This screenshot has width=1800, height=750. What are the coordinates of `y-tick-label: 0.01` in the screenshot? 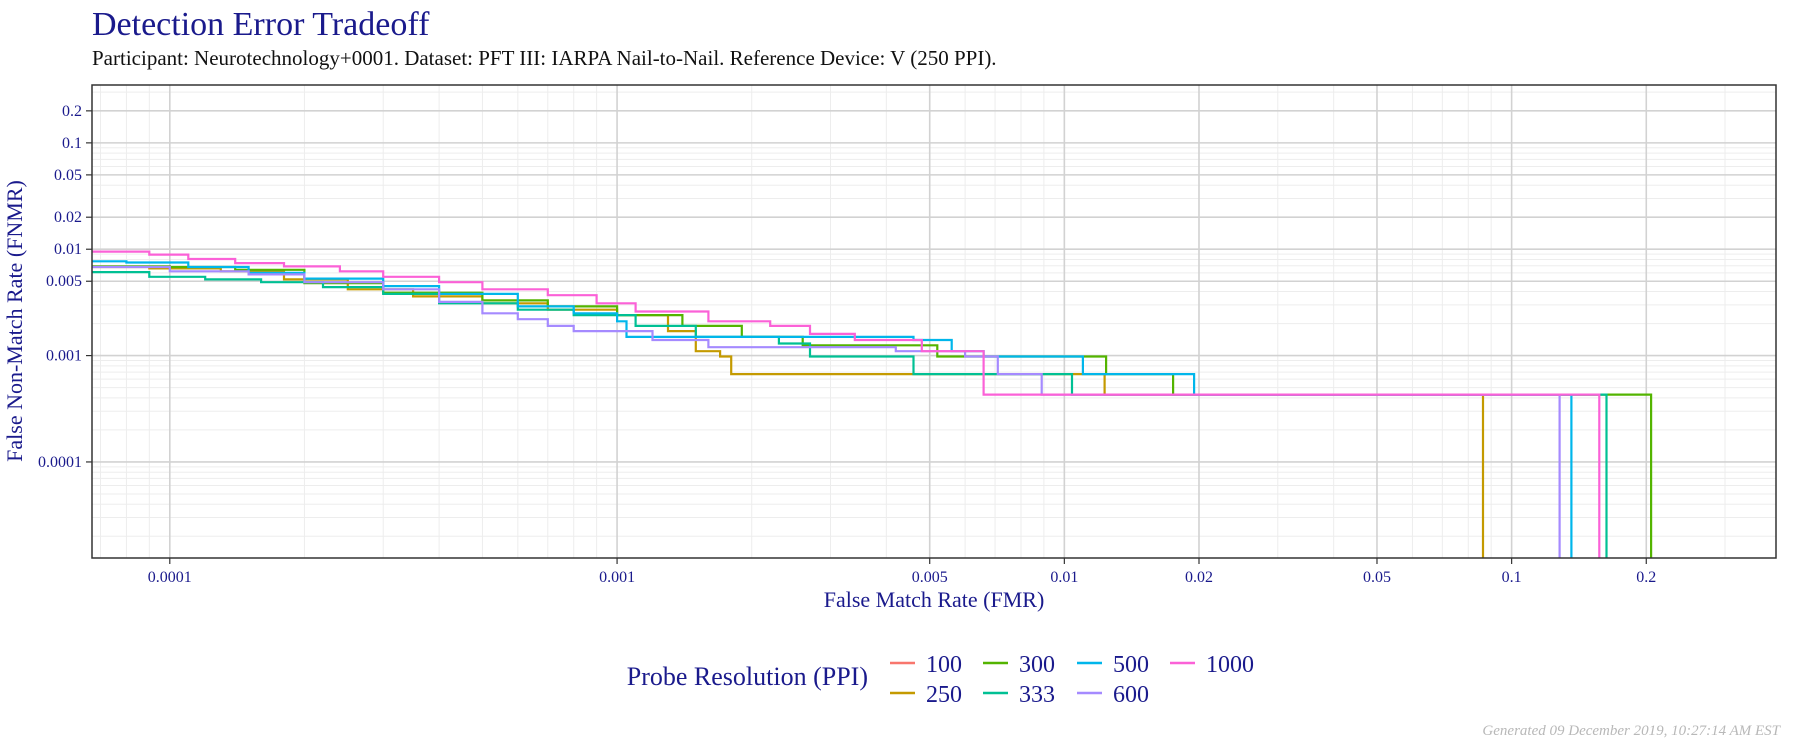 It's located at (68, 249).